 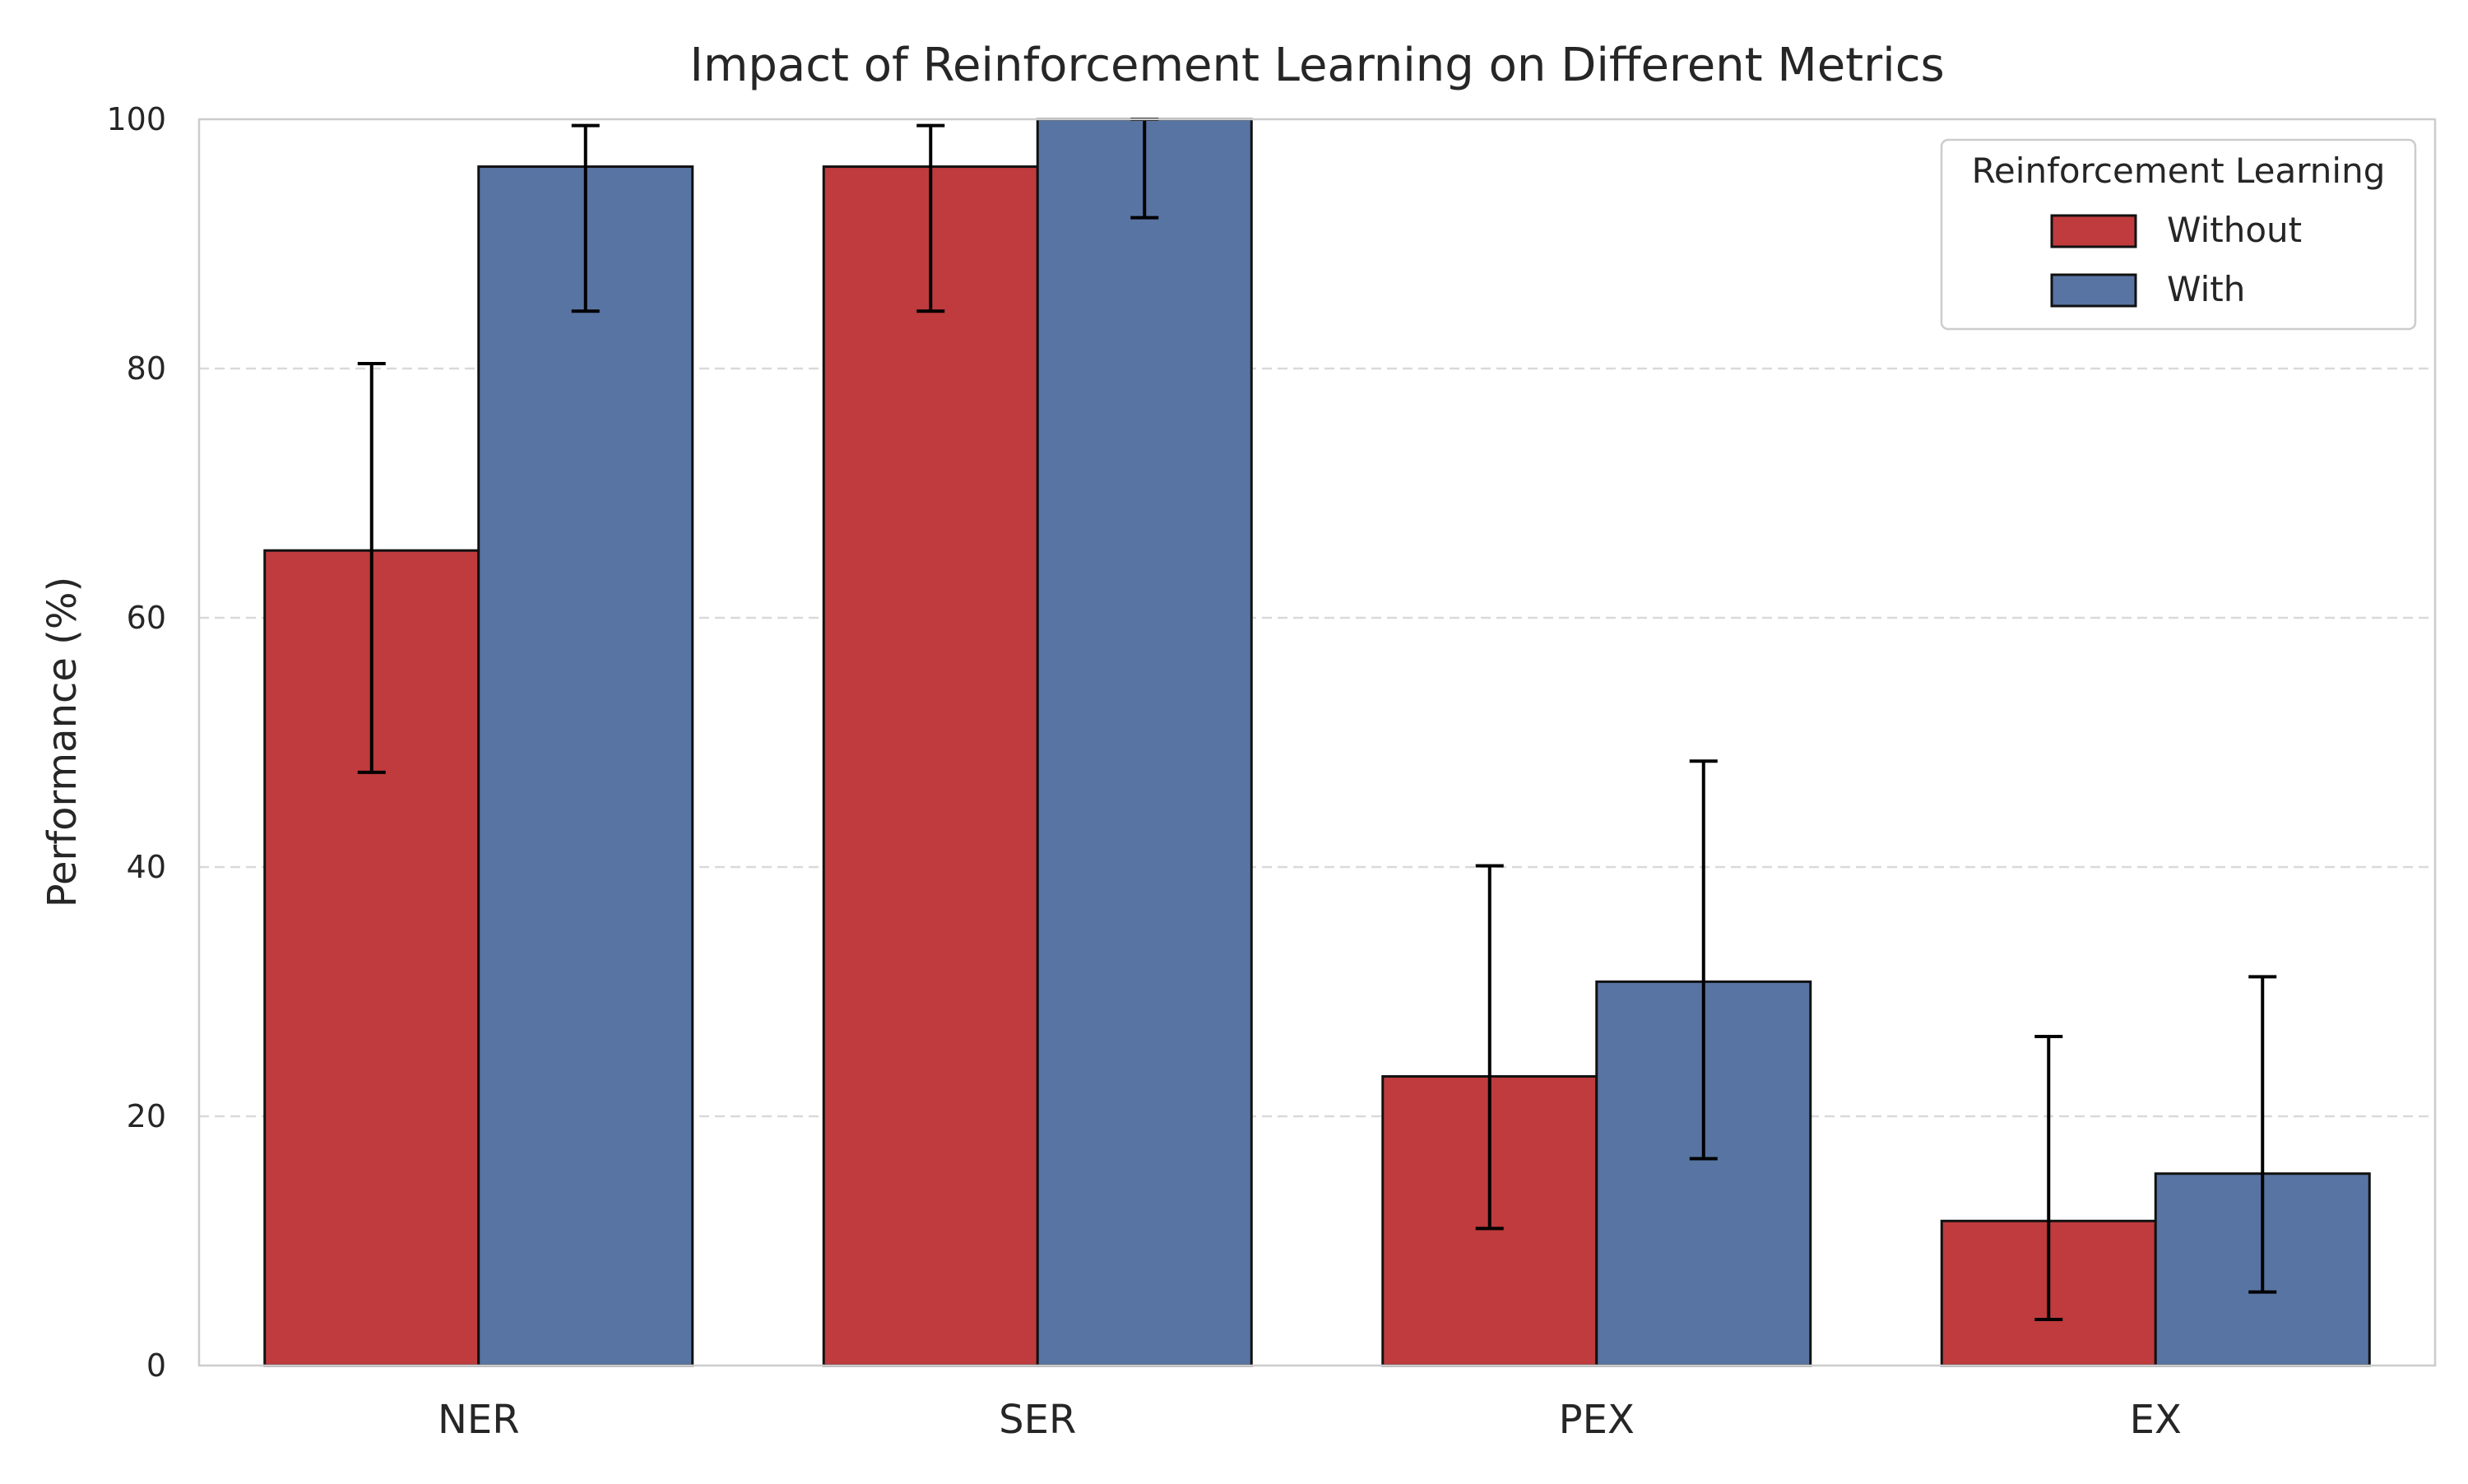 What do you see at coordinates (479, 1420) in the screenshot?
I see `x-tick-label: NER` at bounding box center [479, 1420].